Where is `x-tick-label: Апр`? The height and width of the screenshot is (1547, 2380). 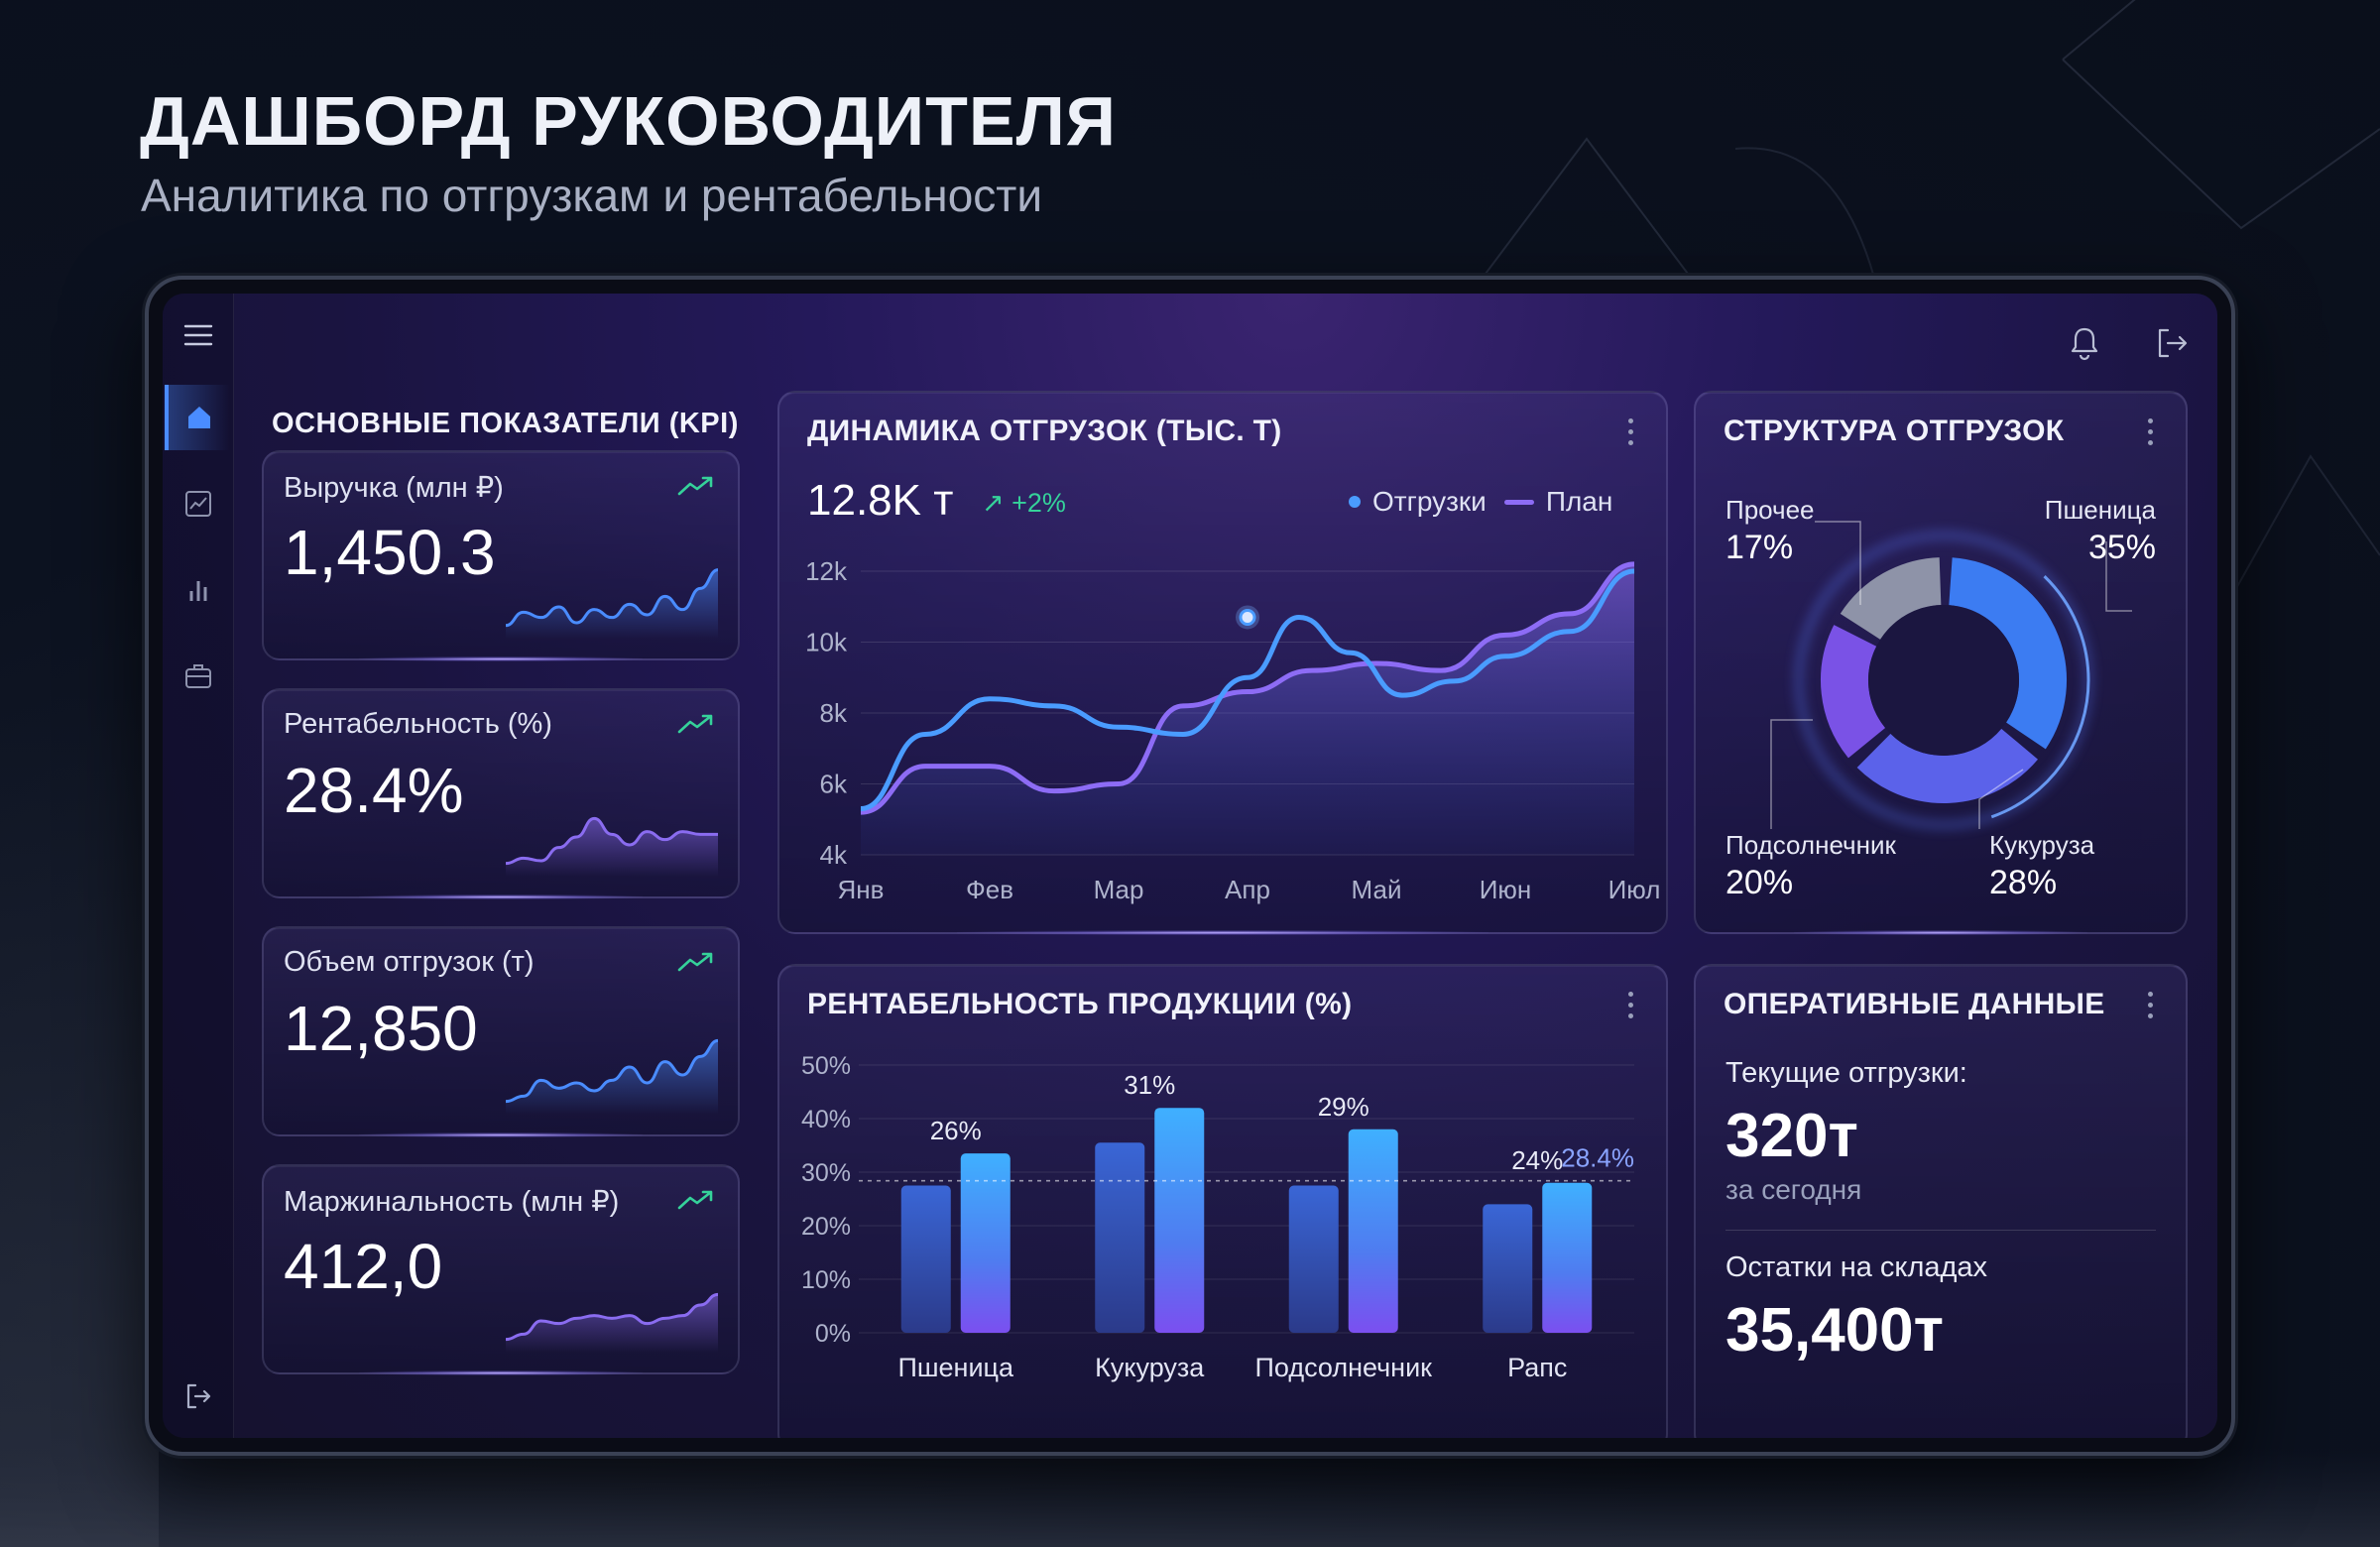 x-tick-label: Апр is located at coordinates (1247, 889).